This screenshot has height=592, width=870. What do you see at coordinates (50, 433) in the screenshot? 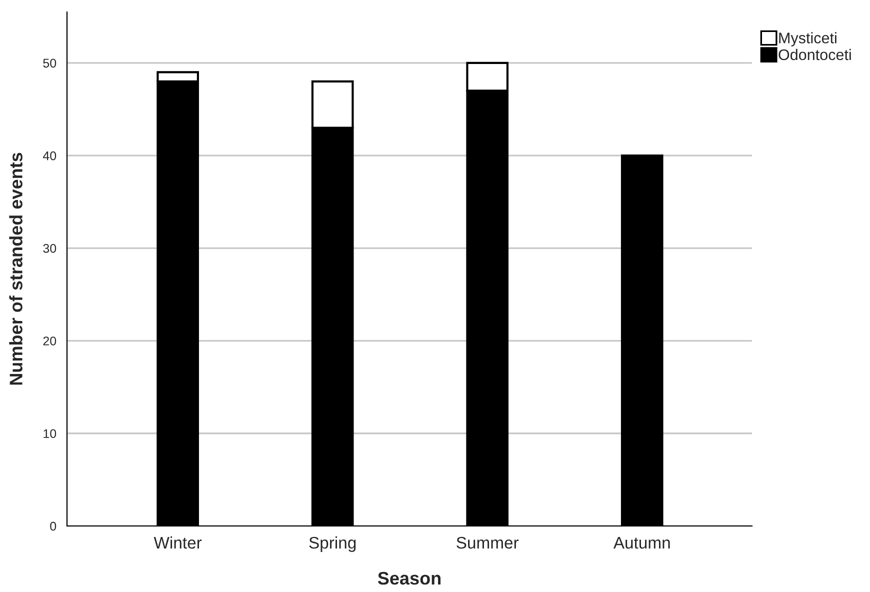
I see `y-tick-label: 10` at bounding box center [50, 433].